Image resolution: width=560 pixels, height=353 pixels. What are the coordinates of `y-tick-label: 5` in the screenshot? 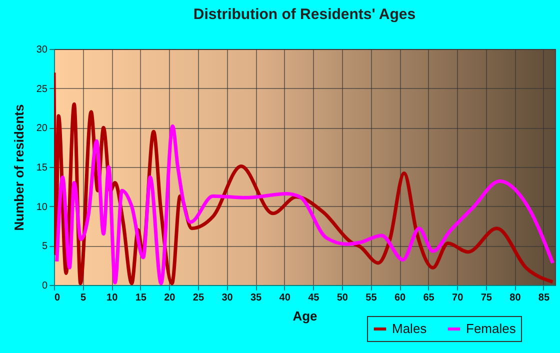 It's located at (45, 246).